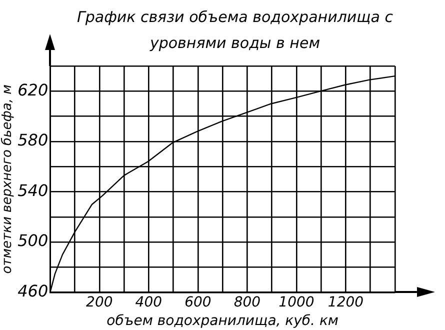 Image resolution: width=445 pixels, height=330 pixels. Describe the element at coordinates (33, 190) in the screenshot. I see `y-tick-label: 540` at that location.